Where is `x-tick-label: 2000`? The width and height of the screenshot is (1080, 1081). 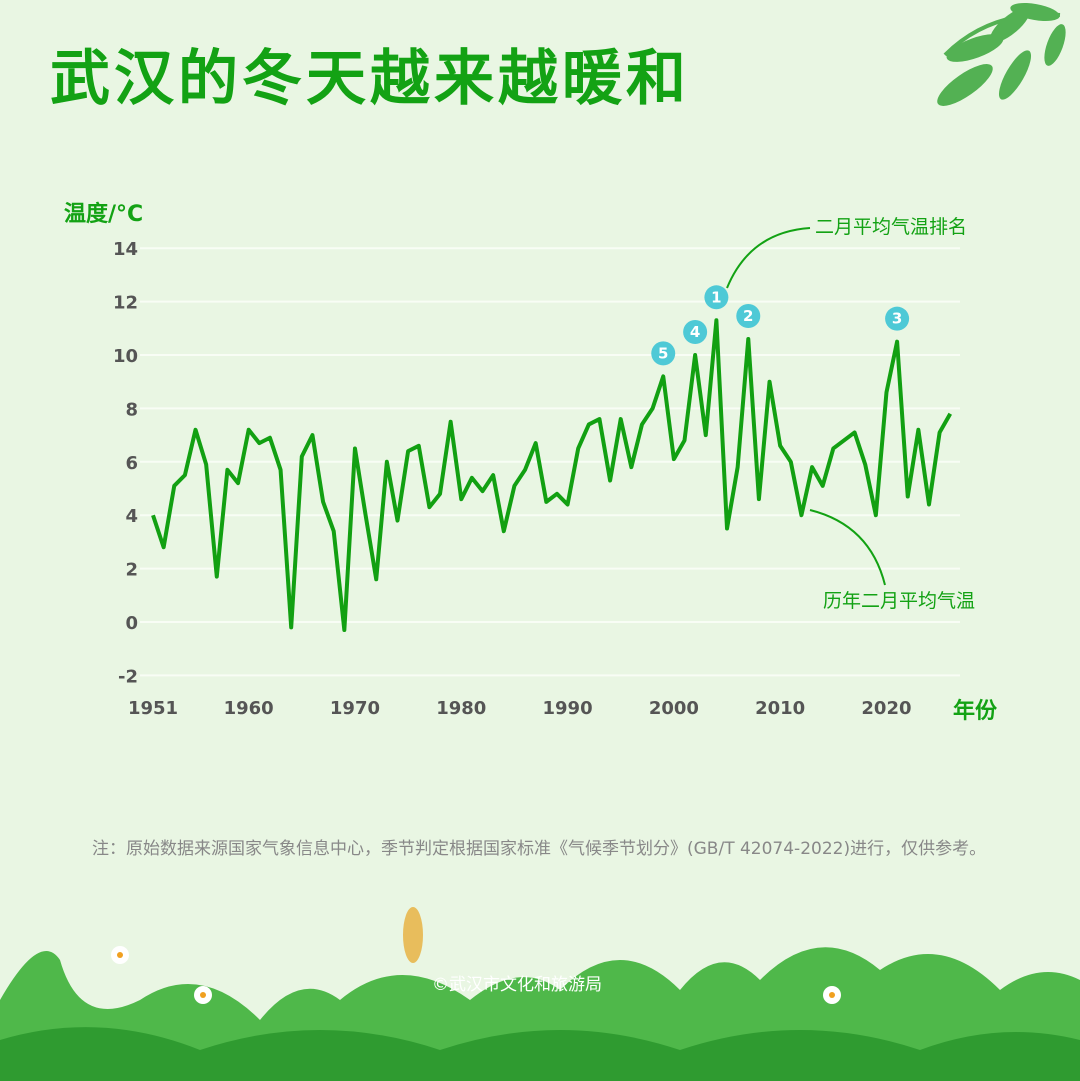
x-tick-label: 2000 is located at coordinates (674, 708).